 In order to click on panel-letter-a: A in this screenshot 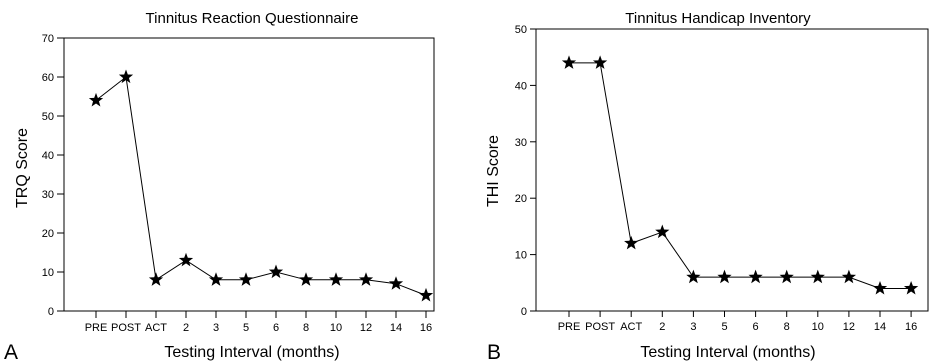, I will do `click(11, 352)`.